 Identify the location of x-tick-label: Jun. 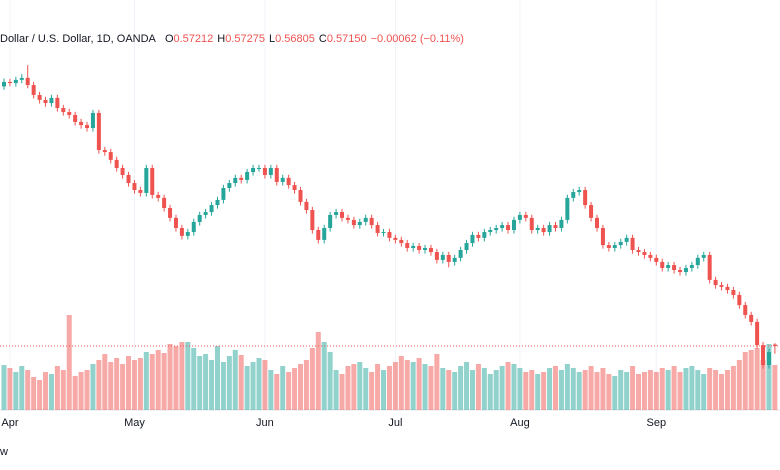
(265, 423).